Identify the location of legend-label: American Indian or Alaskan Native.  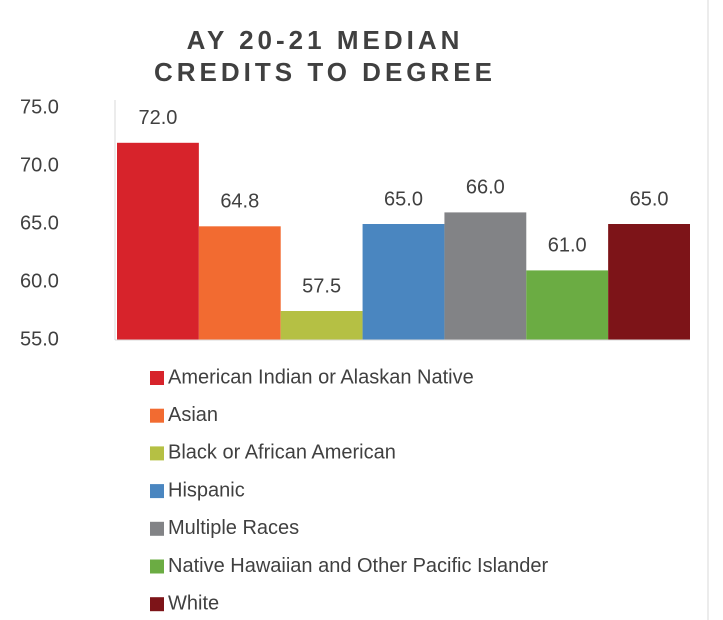
(321, 377).